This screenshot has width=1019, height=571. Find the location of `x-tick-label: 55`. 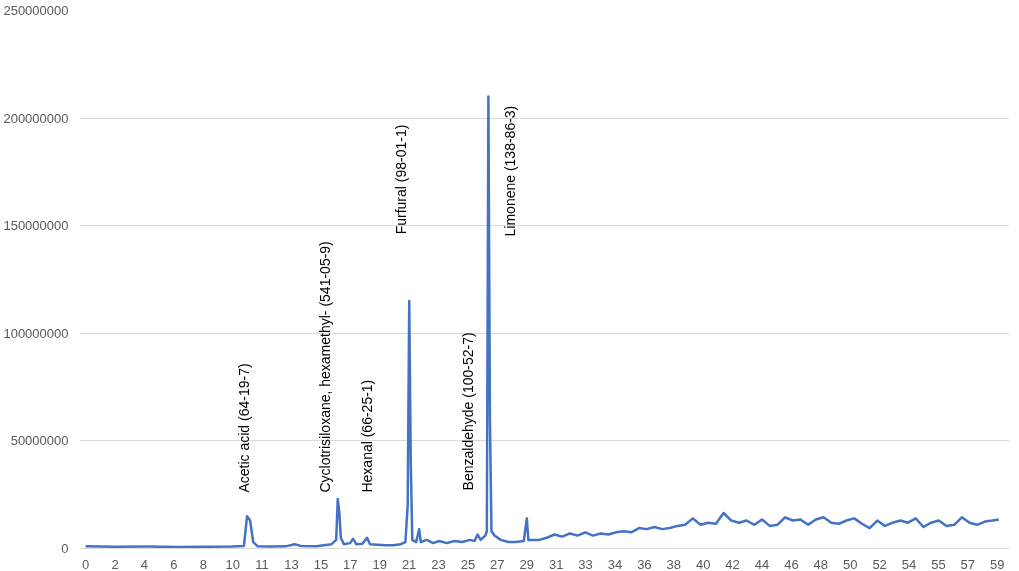

x-tick-label: 55 is located at coordinates (938, 563).